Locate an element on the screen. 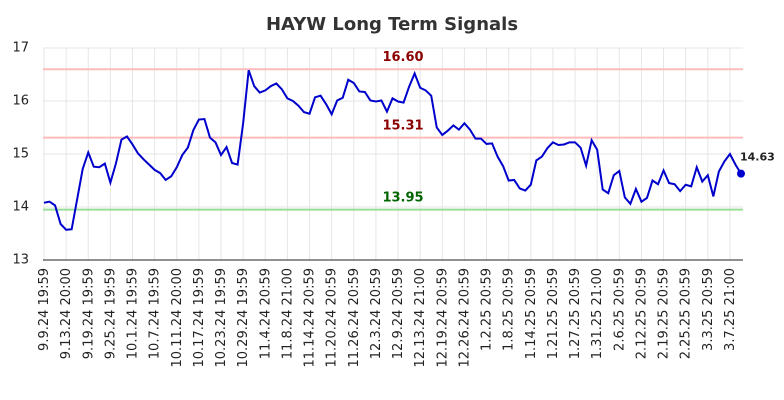  y-tick-label: 14 is located at coordinates (20, 207).